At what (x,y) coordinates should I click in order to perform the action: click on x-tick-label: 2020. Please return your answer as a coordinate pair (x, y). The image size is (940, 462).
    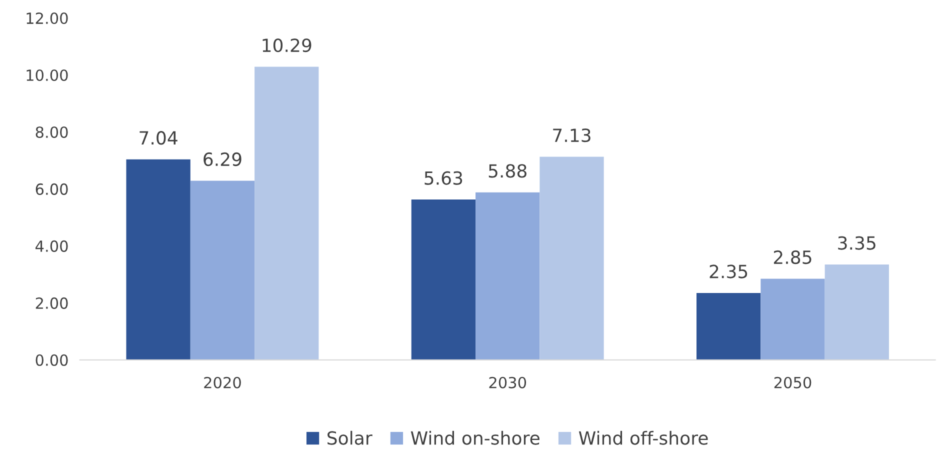
    Looking at the image, I should click on (222, 382).